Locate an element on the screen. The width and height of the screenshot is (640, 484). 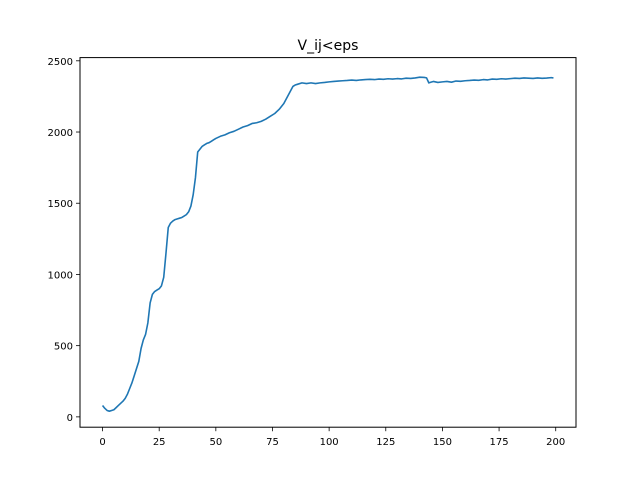
x-axis: 0 25 50 75 100 125 150 175 200 is located at coordinates (332, 437).